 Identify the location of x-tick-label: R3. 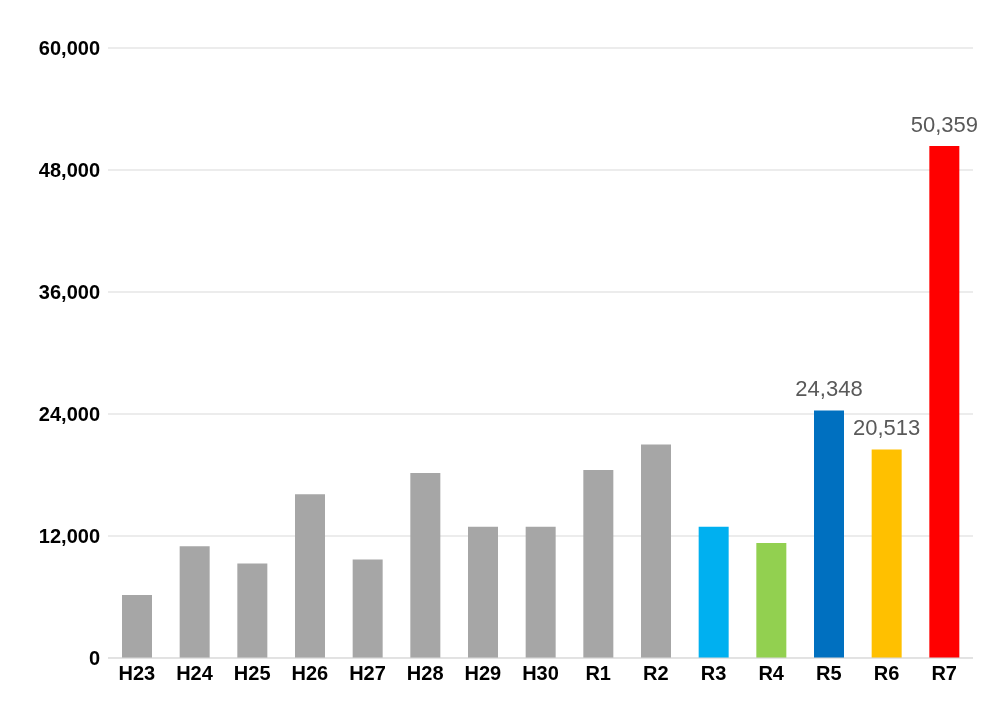
(713, 673).